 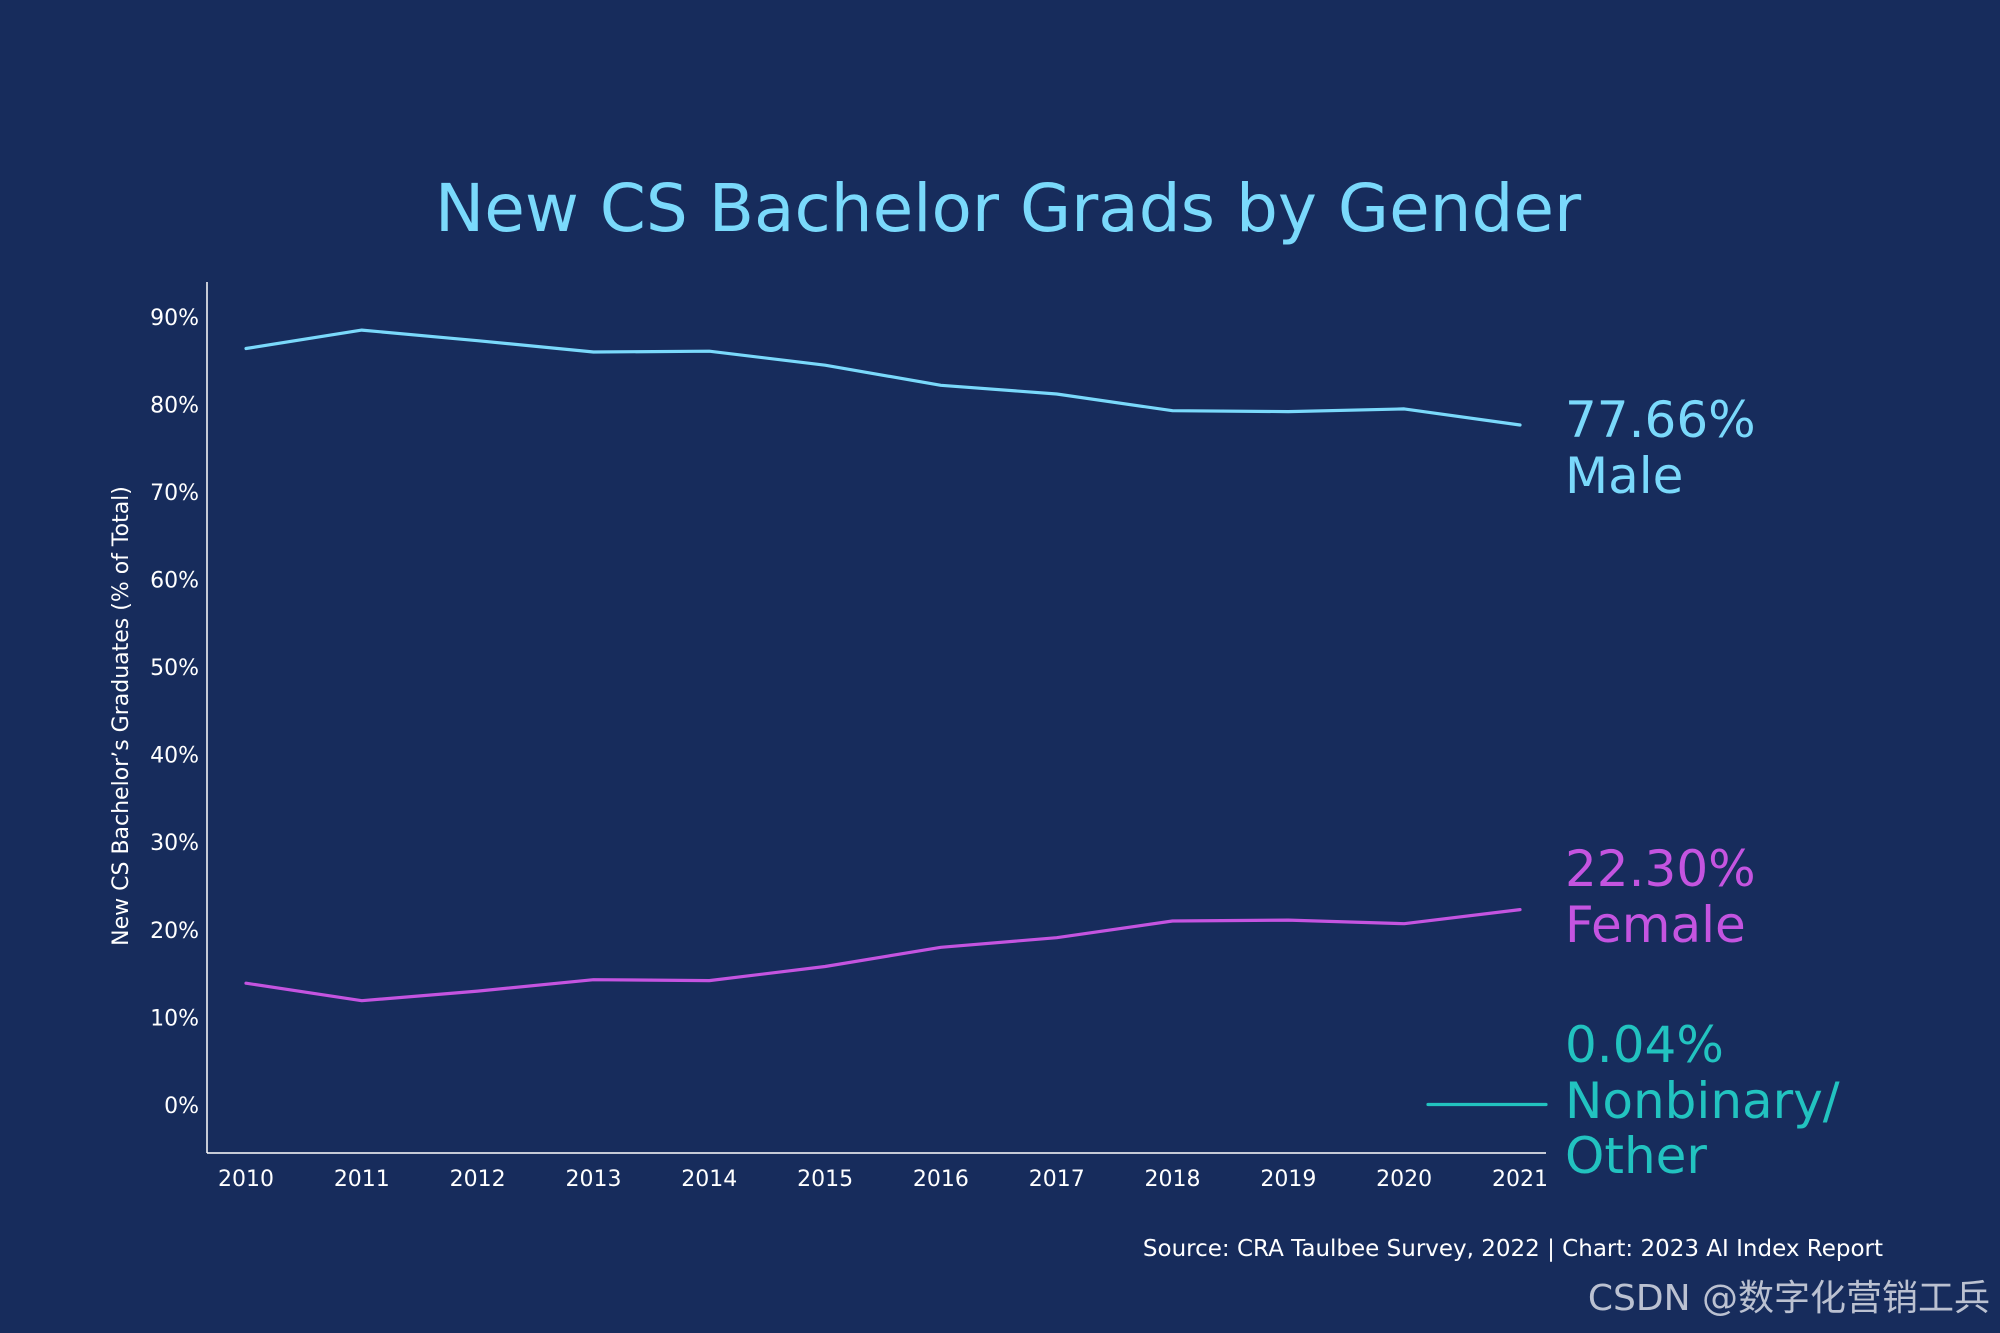 What do you see at coordinates (1789, 1298) in the screenshot?
I see `watermark: CSDN @数字化营销工兵` at bounding box center [1789, 1298].